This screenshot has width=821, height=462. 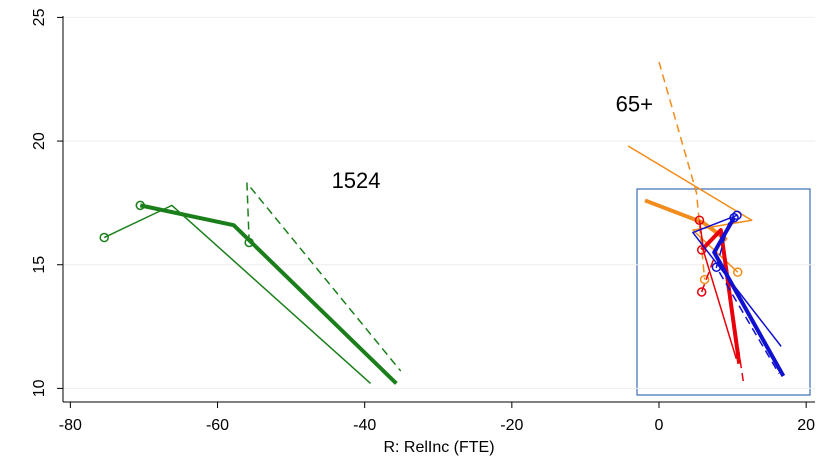 I want to click on x-tick-label: -60, so click(x=217, y=425).